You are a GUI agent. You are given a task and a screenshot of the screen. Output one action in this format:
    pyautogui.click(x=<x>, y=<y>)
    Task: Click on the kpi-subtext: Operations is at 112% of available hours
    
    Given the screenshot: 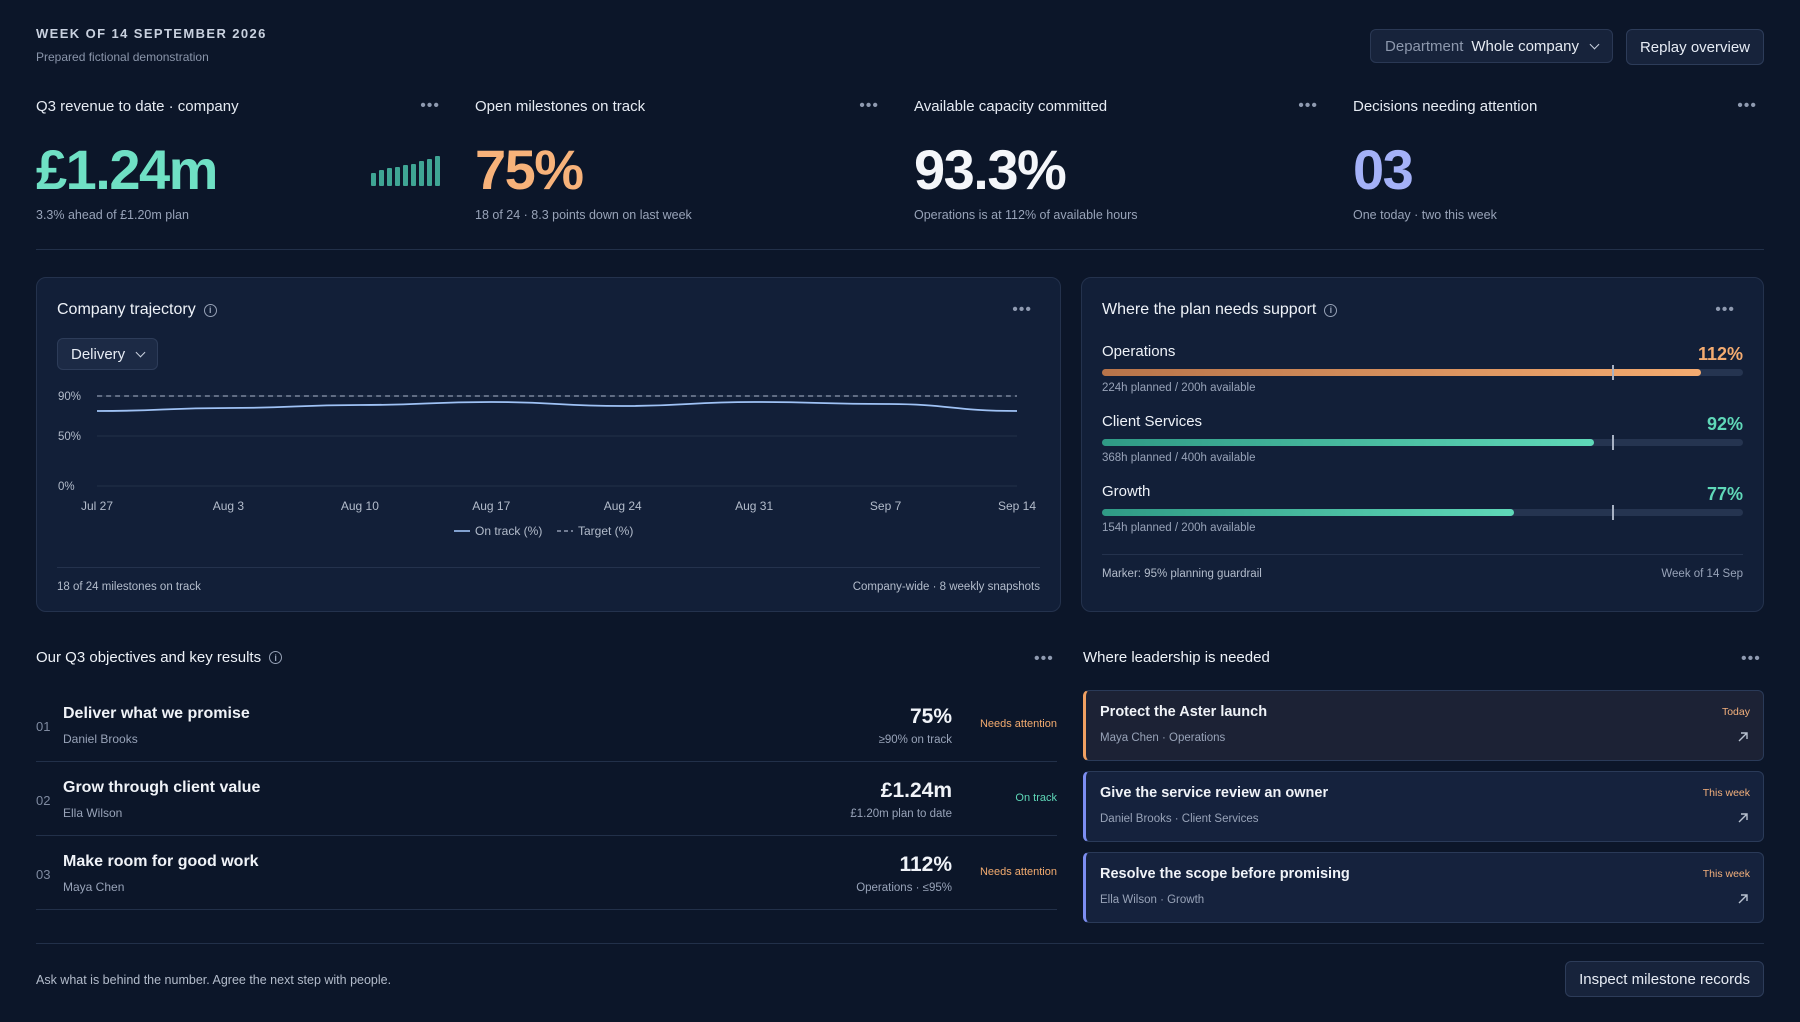 What is the action you would take?
    pyautogui.click(x=1026, y=215)
    